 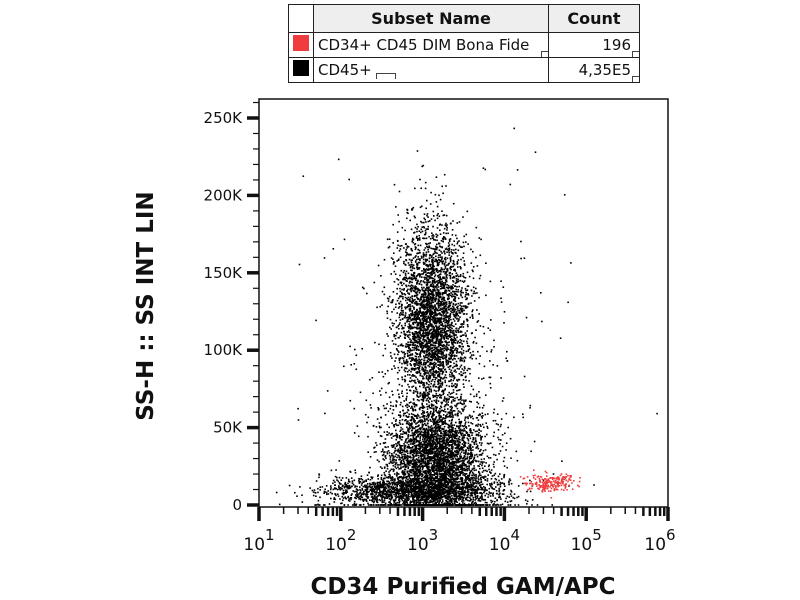 What do you see at coordinates (464, 70) in the screenshot?
I see `legend-row: CD45+ 4,35E5` at bounding box center [464, 70].